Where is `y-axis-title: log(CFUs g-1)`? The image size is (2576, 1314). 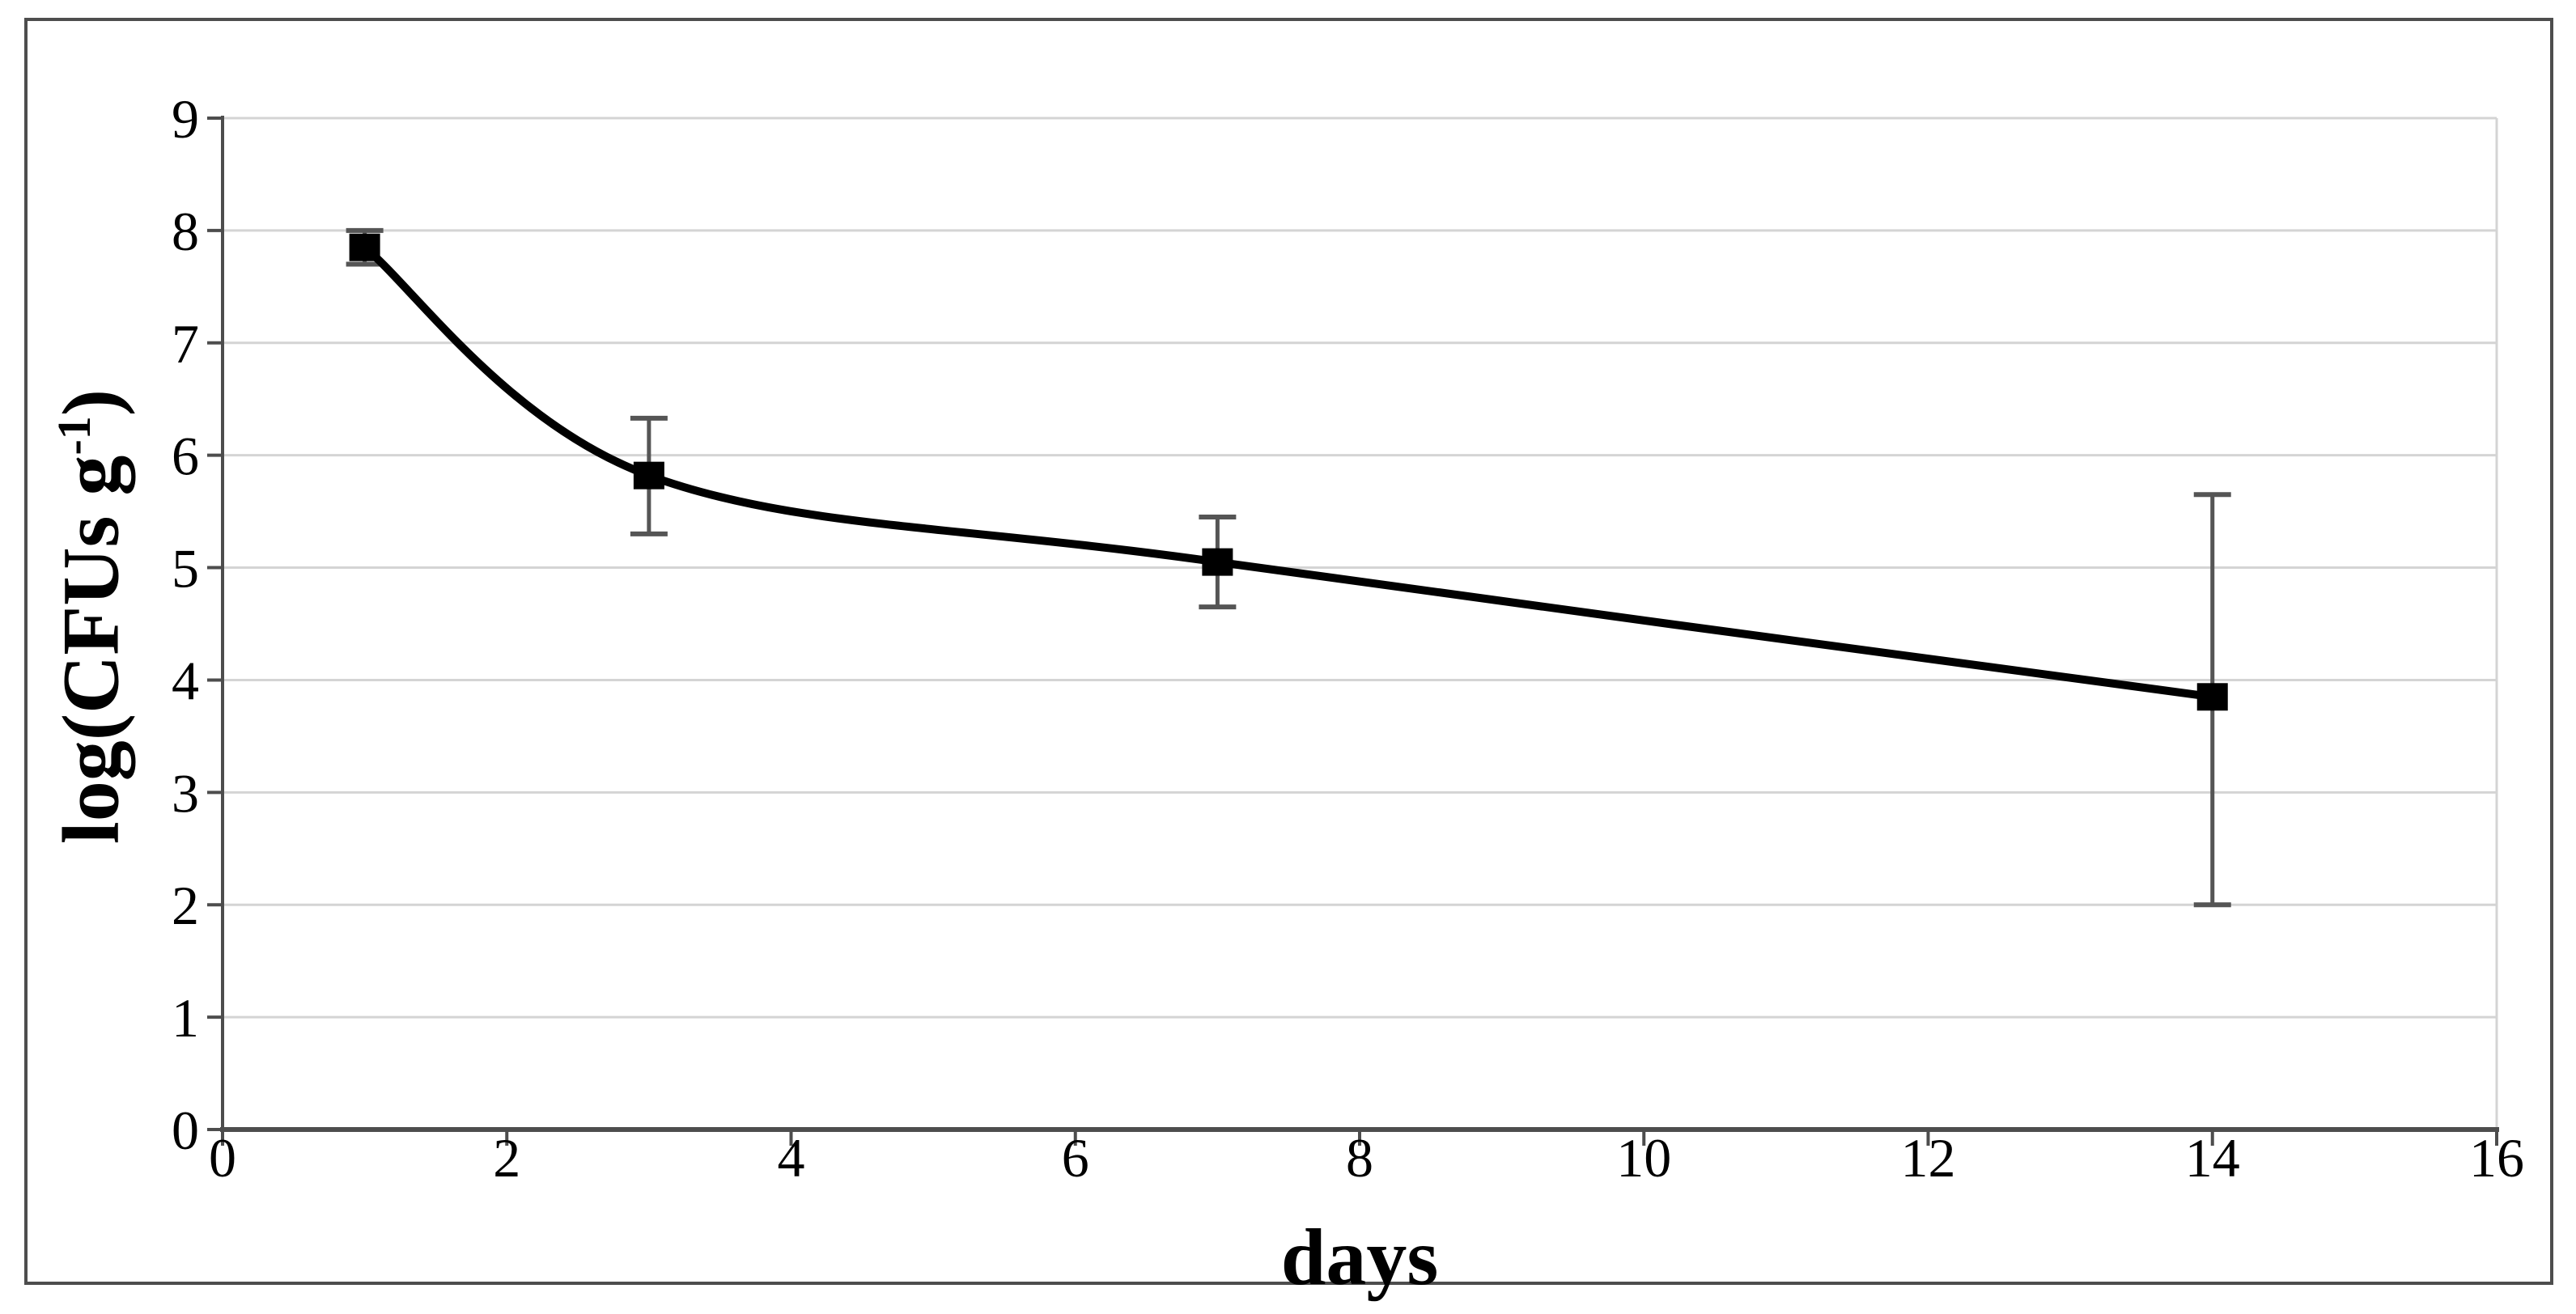 y-axis-title: log(CFUs g-1) is located at coordinates (91, 616).